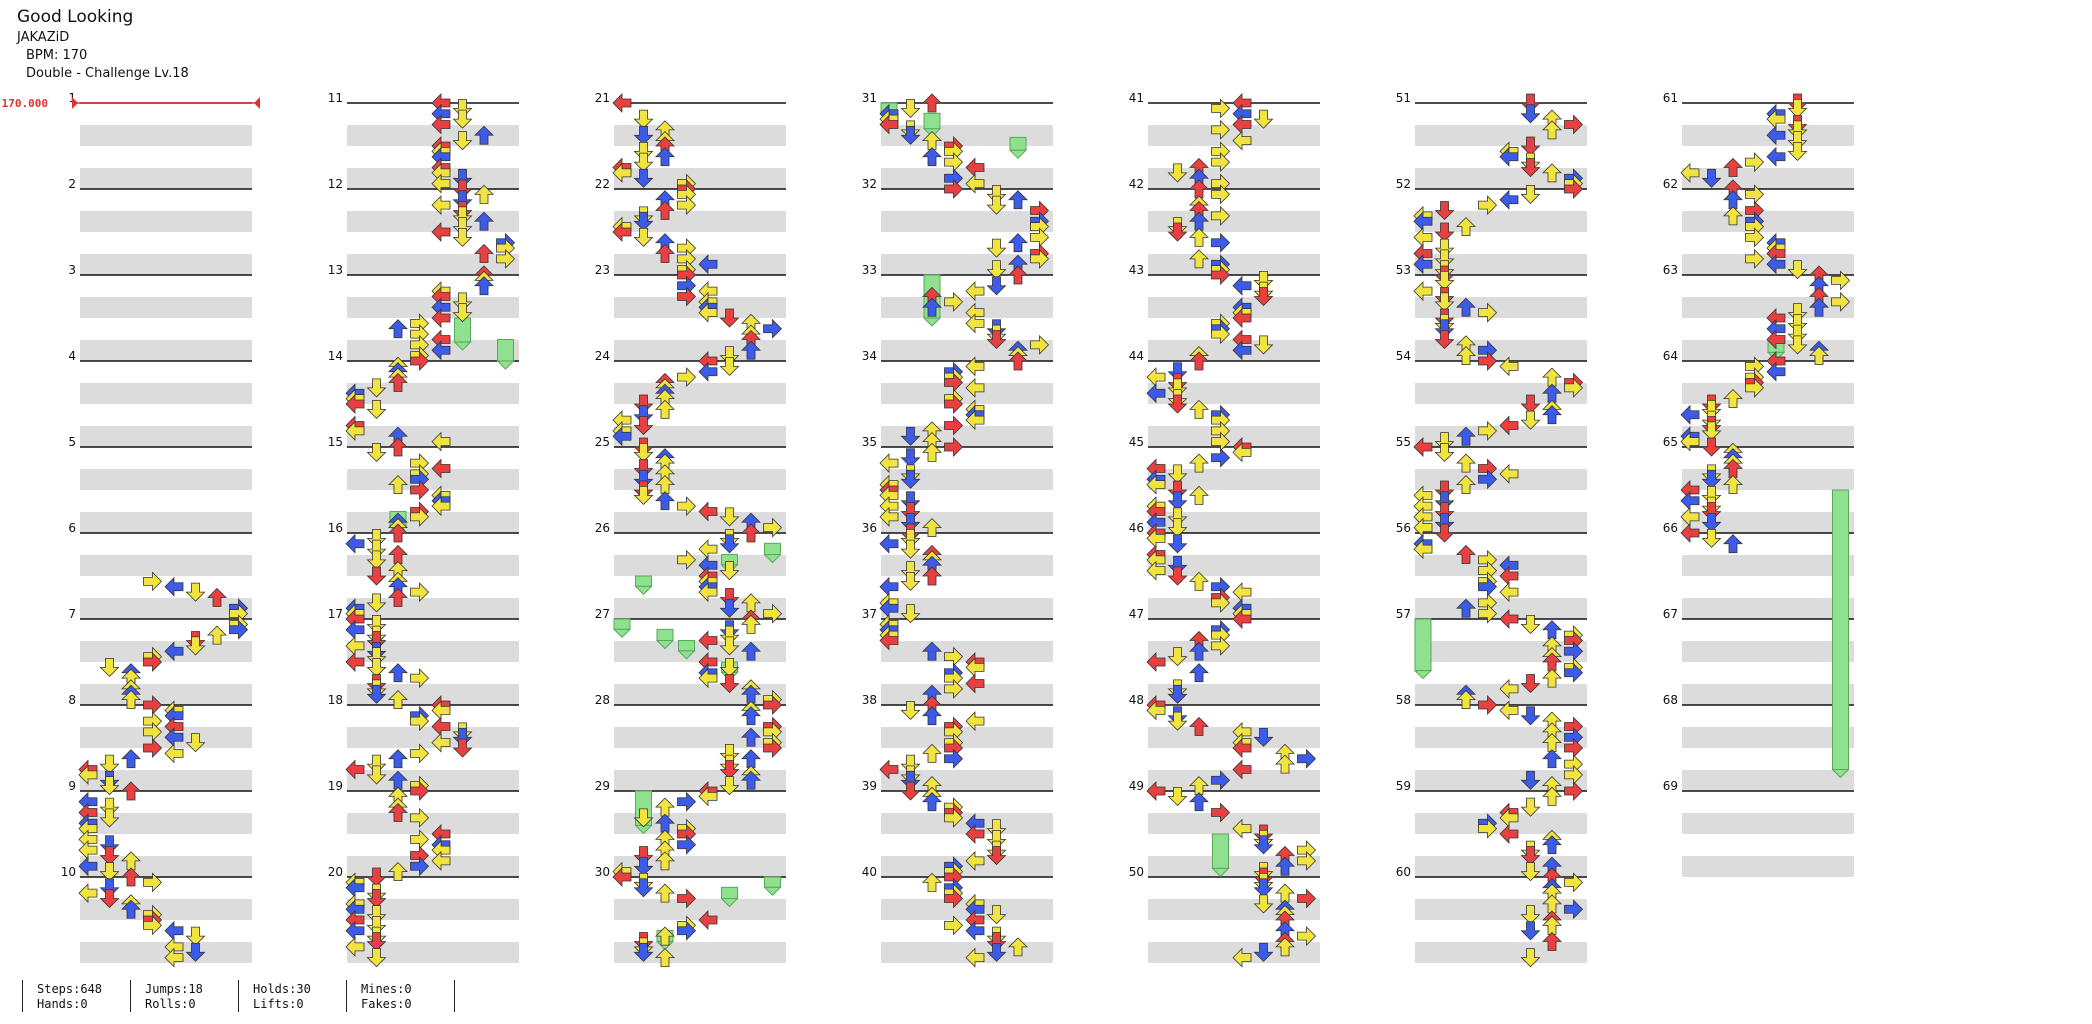  What do you see at coordinates (1758, 570) in the screenshot?
I see `measure-66: 66` at bounding box center [1758, 570].